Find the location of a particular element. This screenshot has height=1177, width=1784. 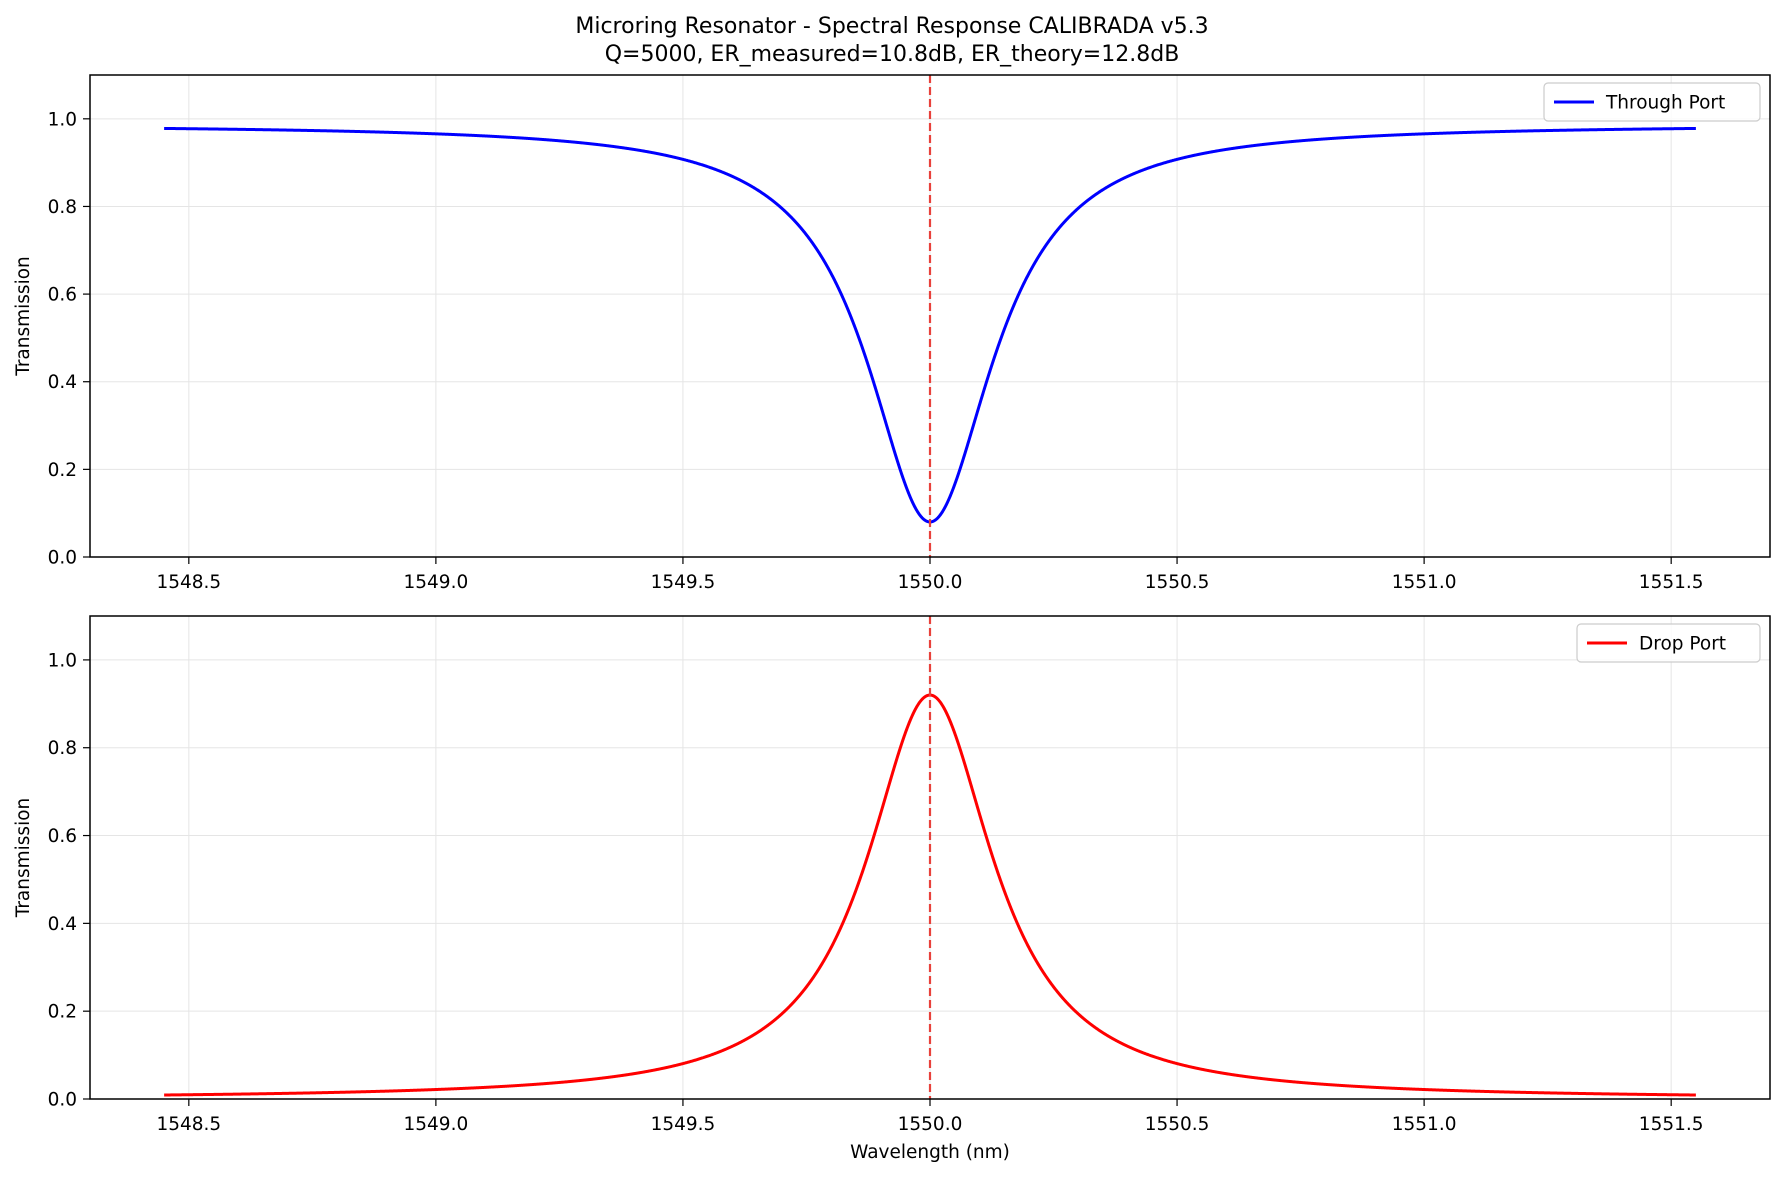

legend-label-drop-port: Drop Port is located at coordinates (1682, 644).